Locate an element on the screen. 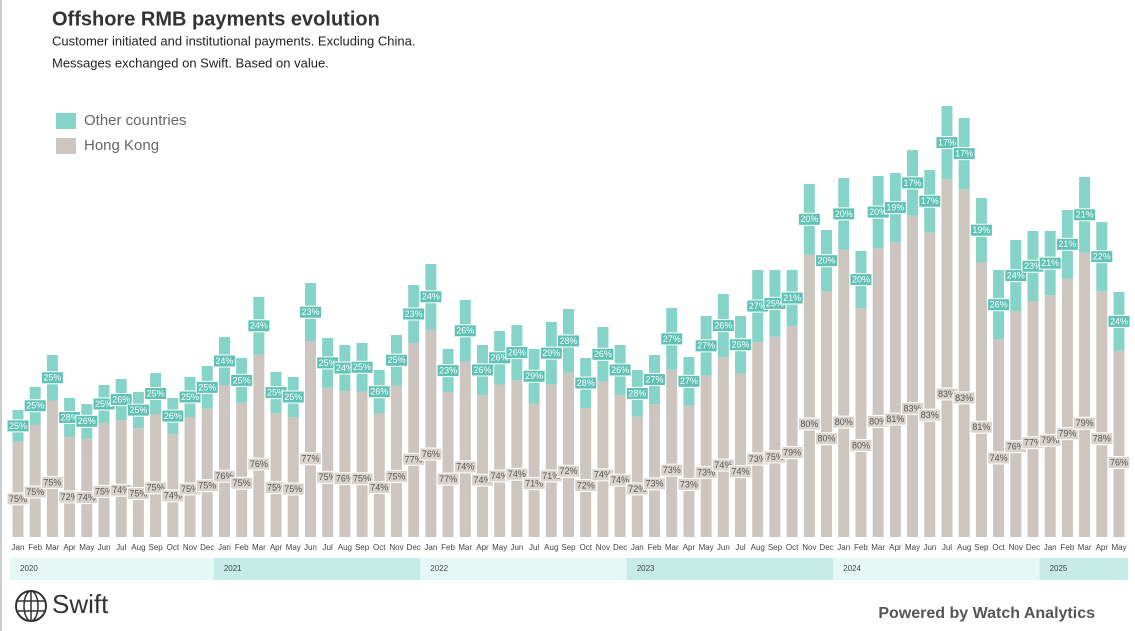  year-label: 2021 is located at coordinates (233, 568).